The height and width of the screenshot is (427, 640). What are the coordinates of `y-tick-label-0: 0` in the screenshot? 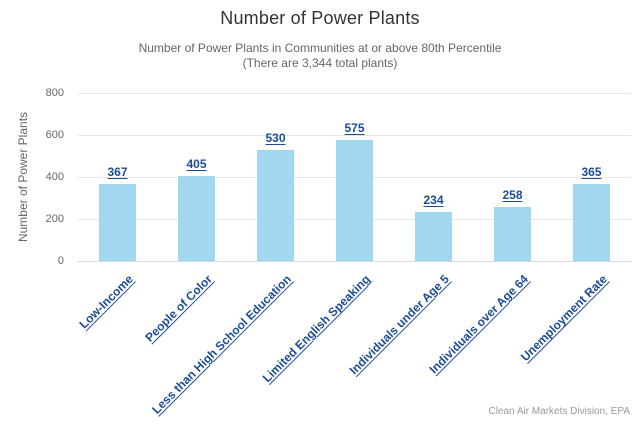 It's located at (60, 261).